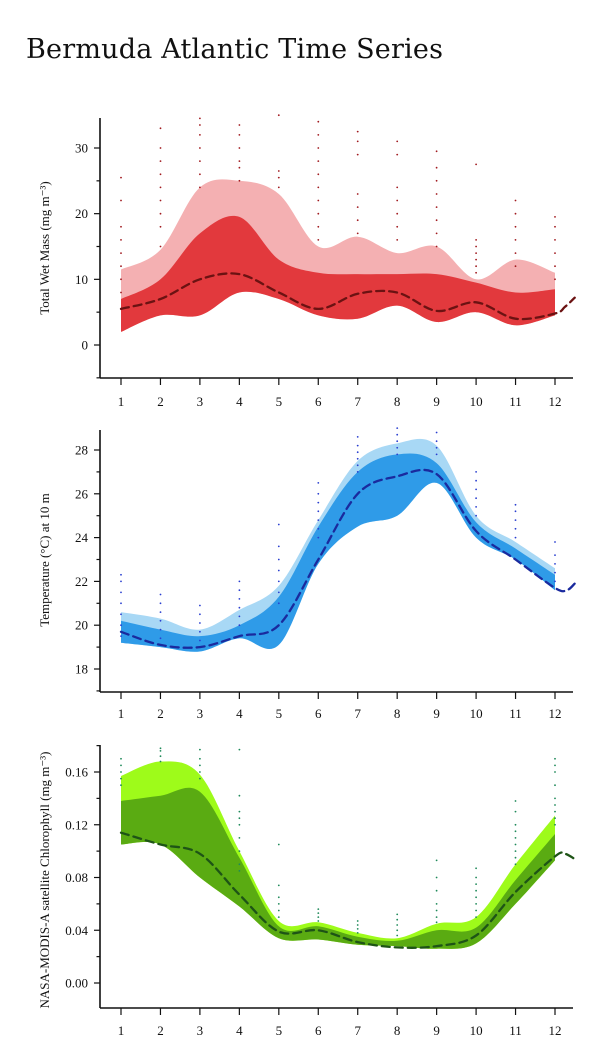  I want to click on x-tick-label: 6, so click(318, 1030).